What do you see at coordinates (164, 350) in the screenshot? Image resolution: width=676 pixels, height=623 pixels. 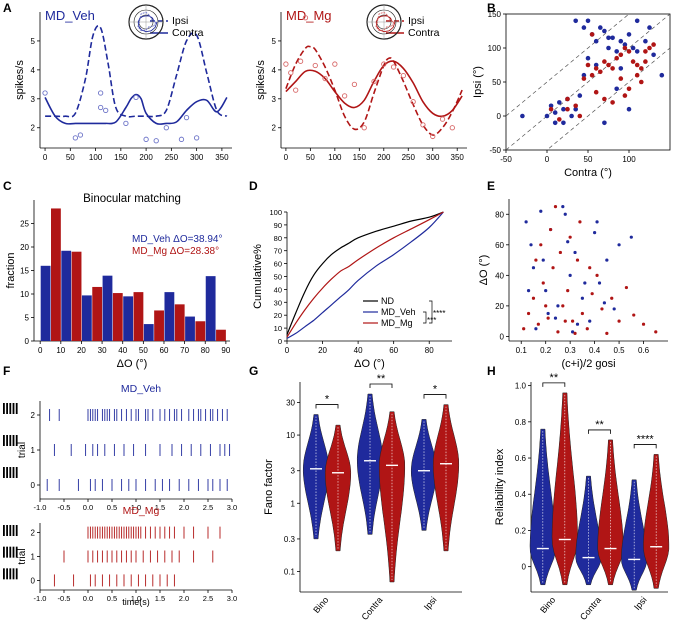 I see `x-tick-label: 60` at bounding box center [164, 350].